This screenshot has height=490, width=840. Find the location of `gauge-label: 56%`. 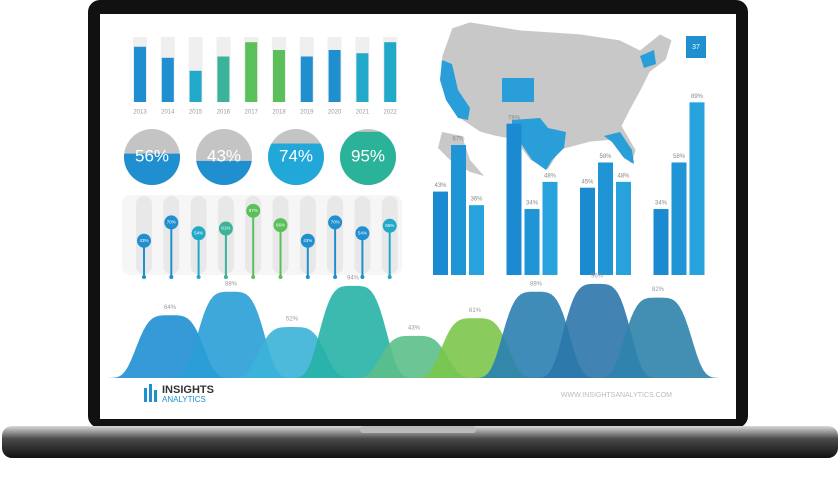

gauge-label: 56% is located at coordinates (152, 155).